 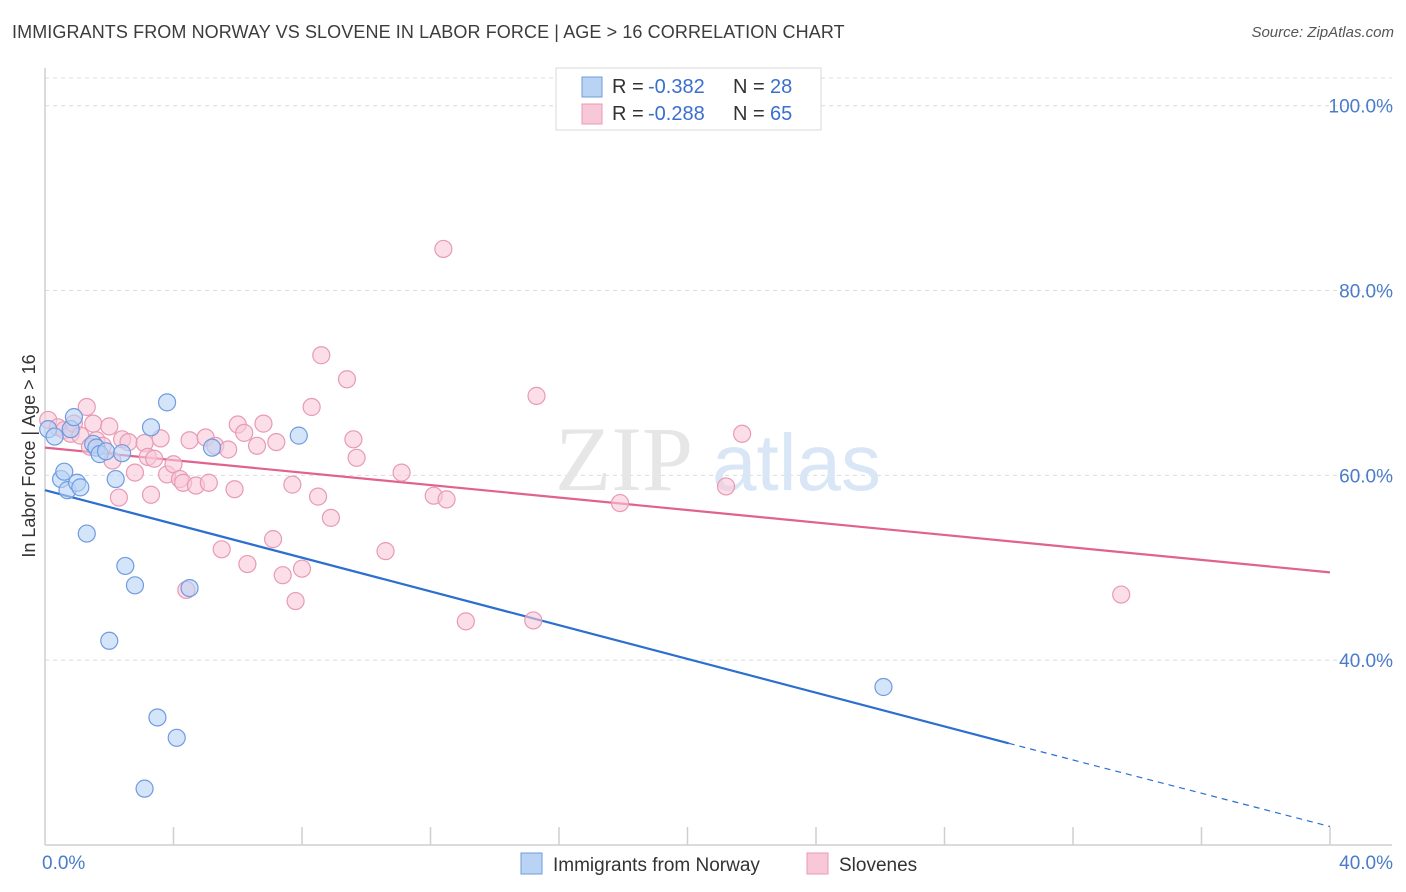 I want to click on legend-n-label-2: N =, so click(x=749, y=114).